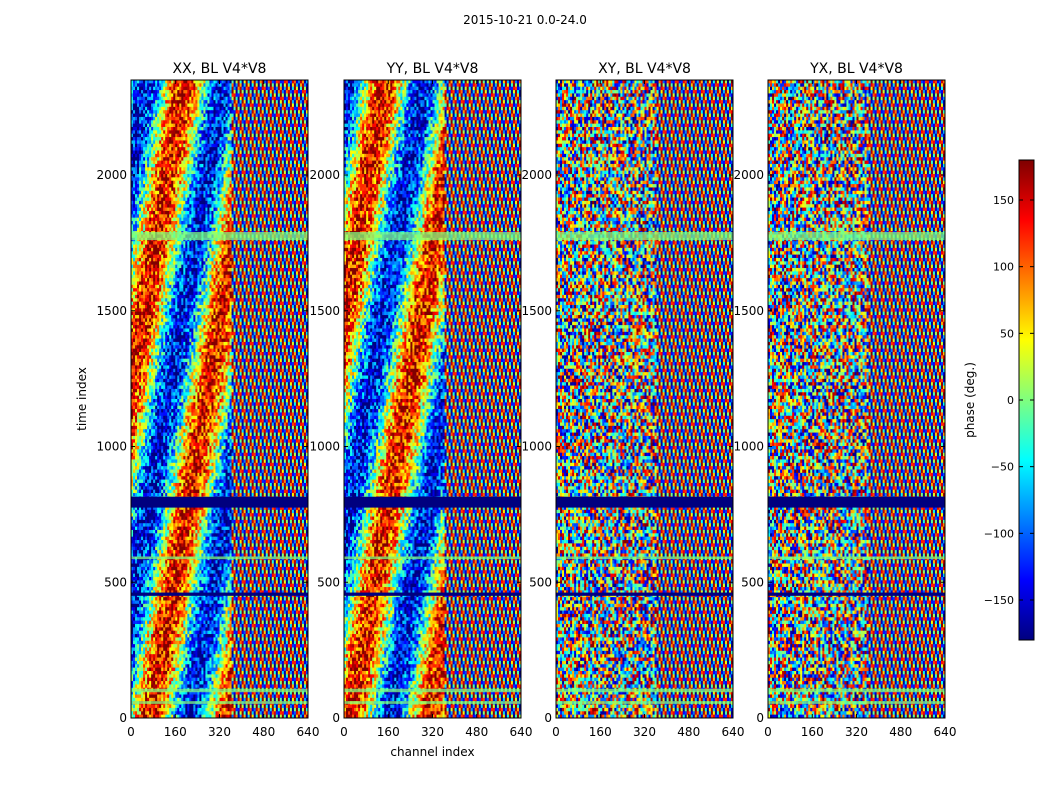 Image resolution: width=1050 pixels, height=800 pixels. What do you see at coordinates (644, 69) in the screenshot?
I see `panel-title: XY, BL V4*V8` at bounding box center [644, 69].